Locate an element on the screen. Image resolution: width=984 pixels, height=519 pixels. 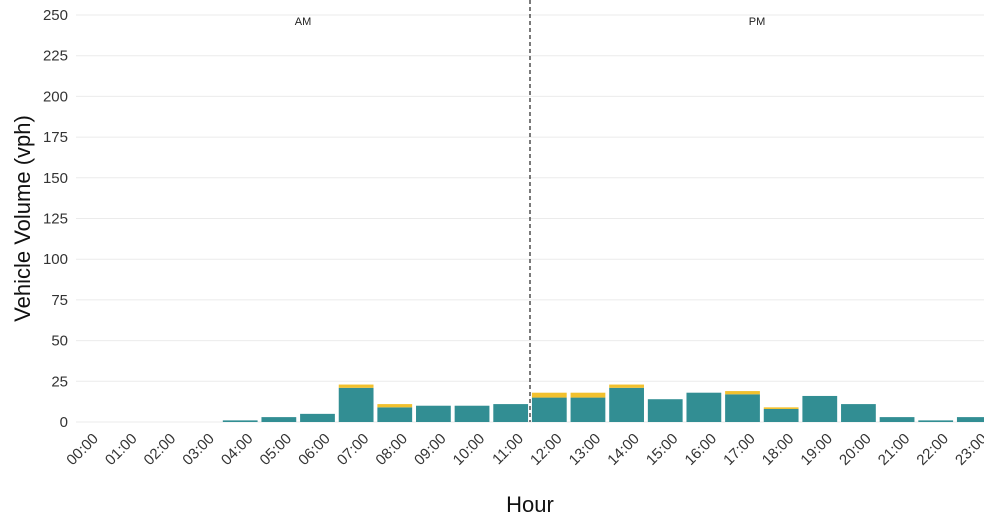
x-tick-label: 05:00 is located at coordinates (276, 449).